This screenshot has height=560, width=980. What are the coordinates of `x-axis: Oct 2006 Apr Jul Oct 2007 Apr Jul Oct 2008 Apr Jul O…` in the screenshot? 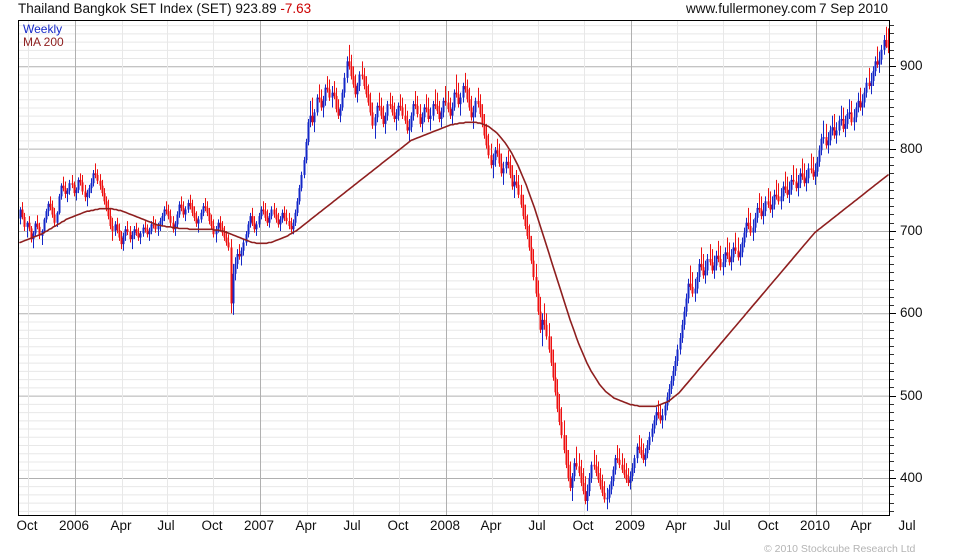 It's located at (497, 529).